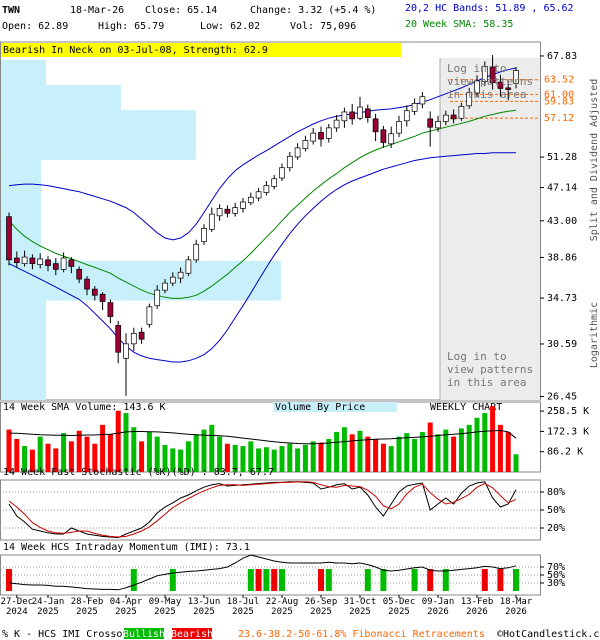 The height and width of the screenshot is (640, 600). Describe the element at coordinates (11, 10) in the screenshot. I see `header-symbol: TWN` at that location.